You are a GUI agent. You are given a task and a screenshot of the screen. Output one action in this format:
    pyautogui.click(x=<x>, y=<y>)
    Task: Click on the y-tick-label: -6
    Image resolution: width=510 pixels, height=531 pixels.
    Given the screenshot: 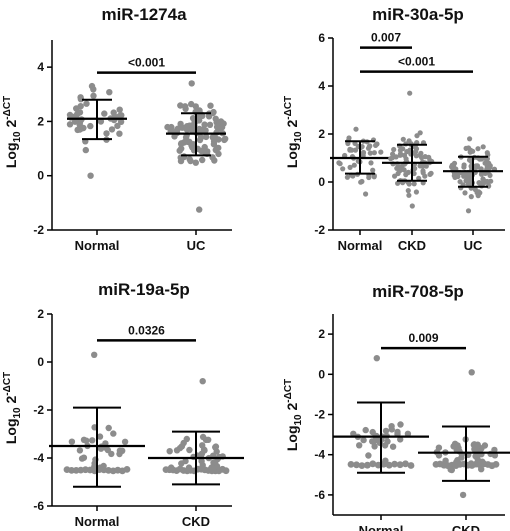 What is the action you would take?
    pyautogui.click(x=319, y=495)
    